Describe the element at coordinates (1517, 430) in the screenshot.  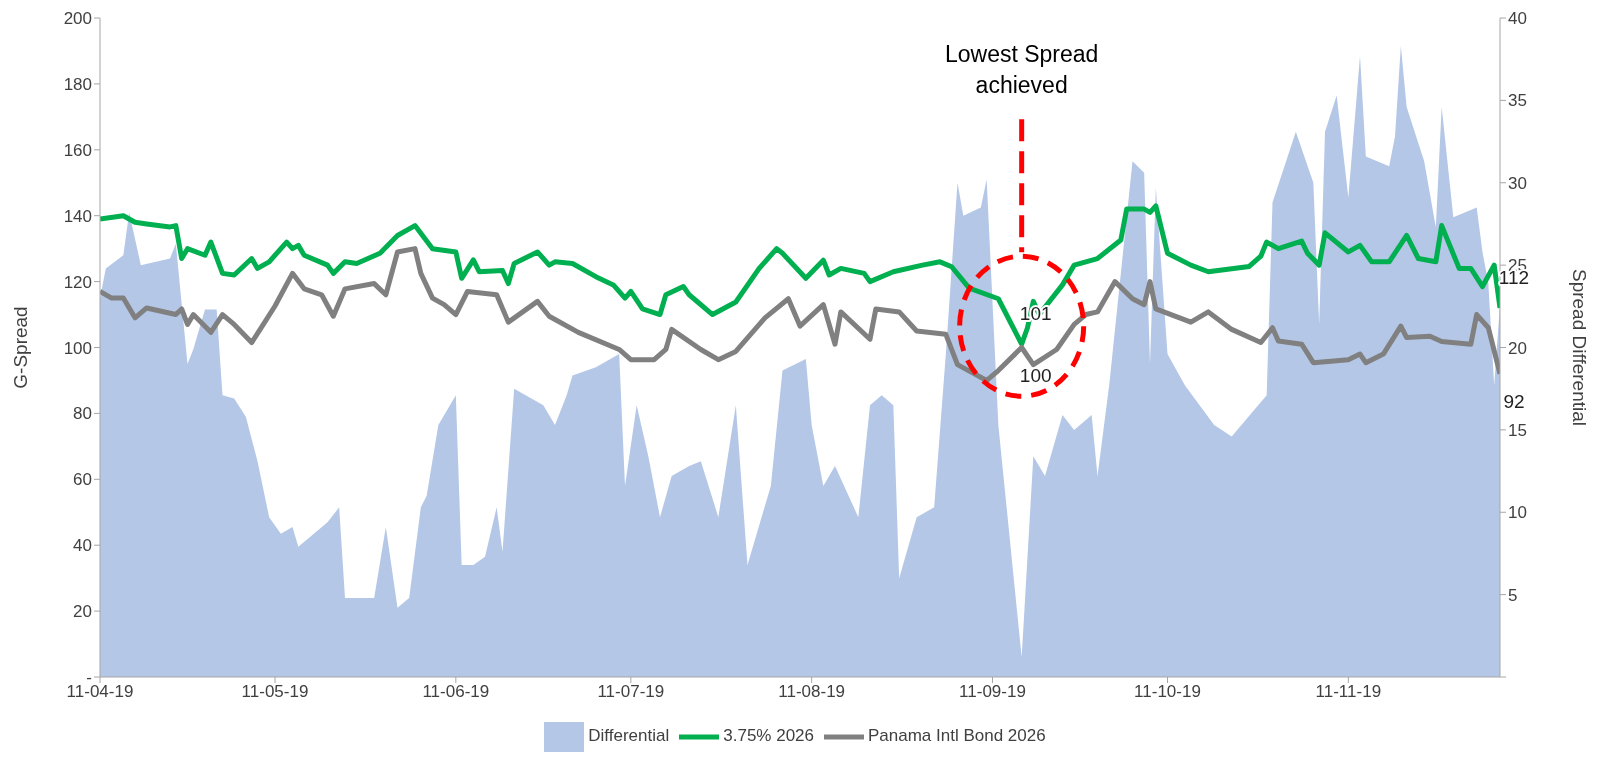
I see `y2-tick-label: 15` at that location.